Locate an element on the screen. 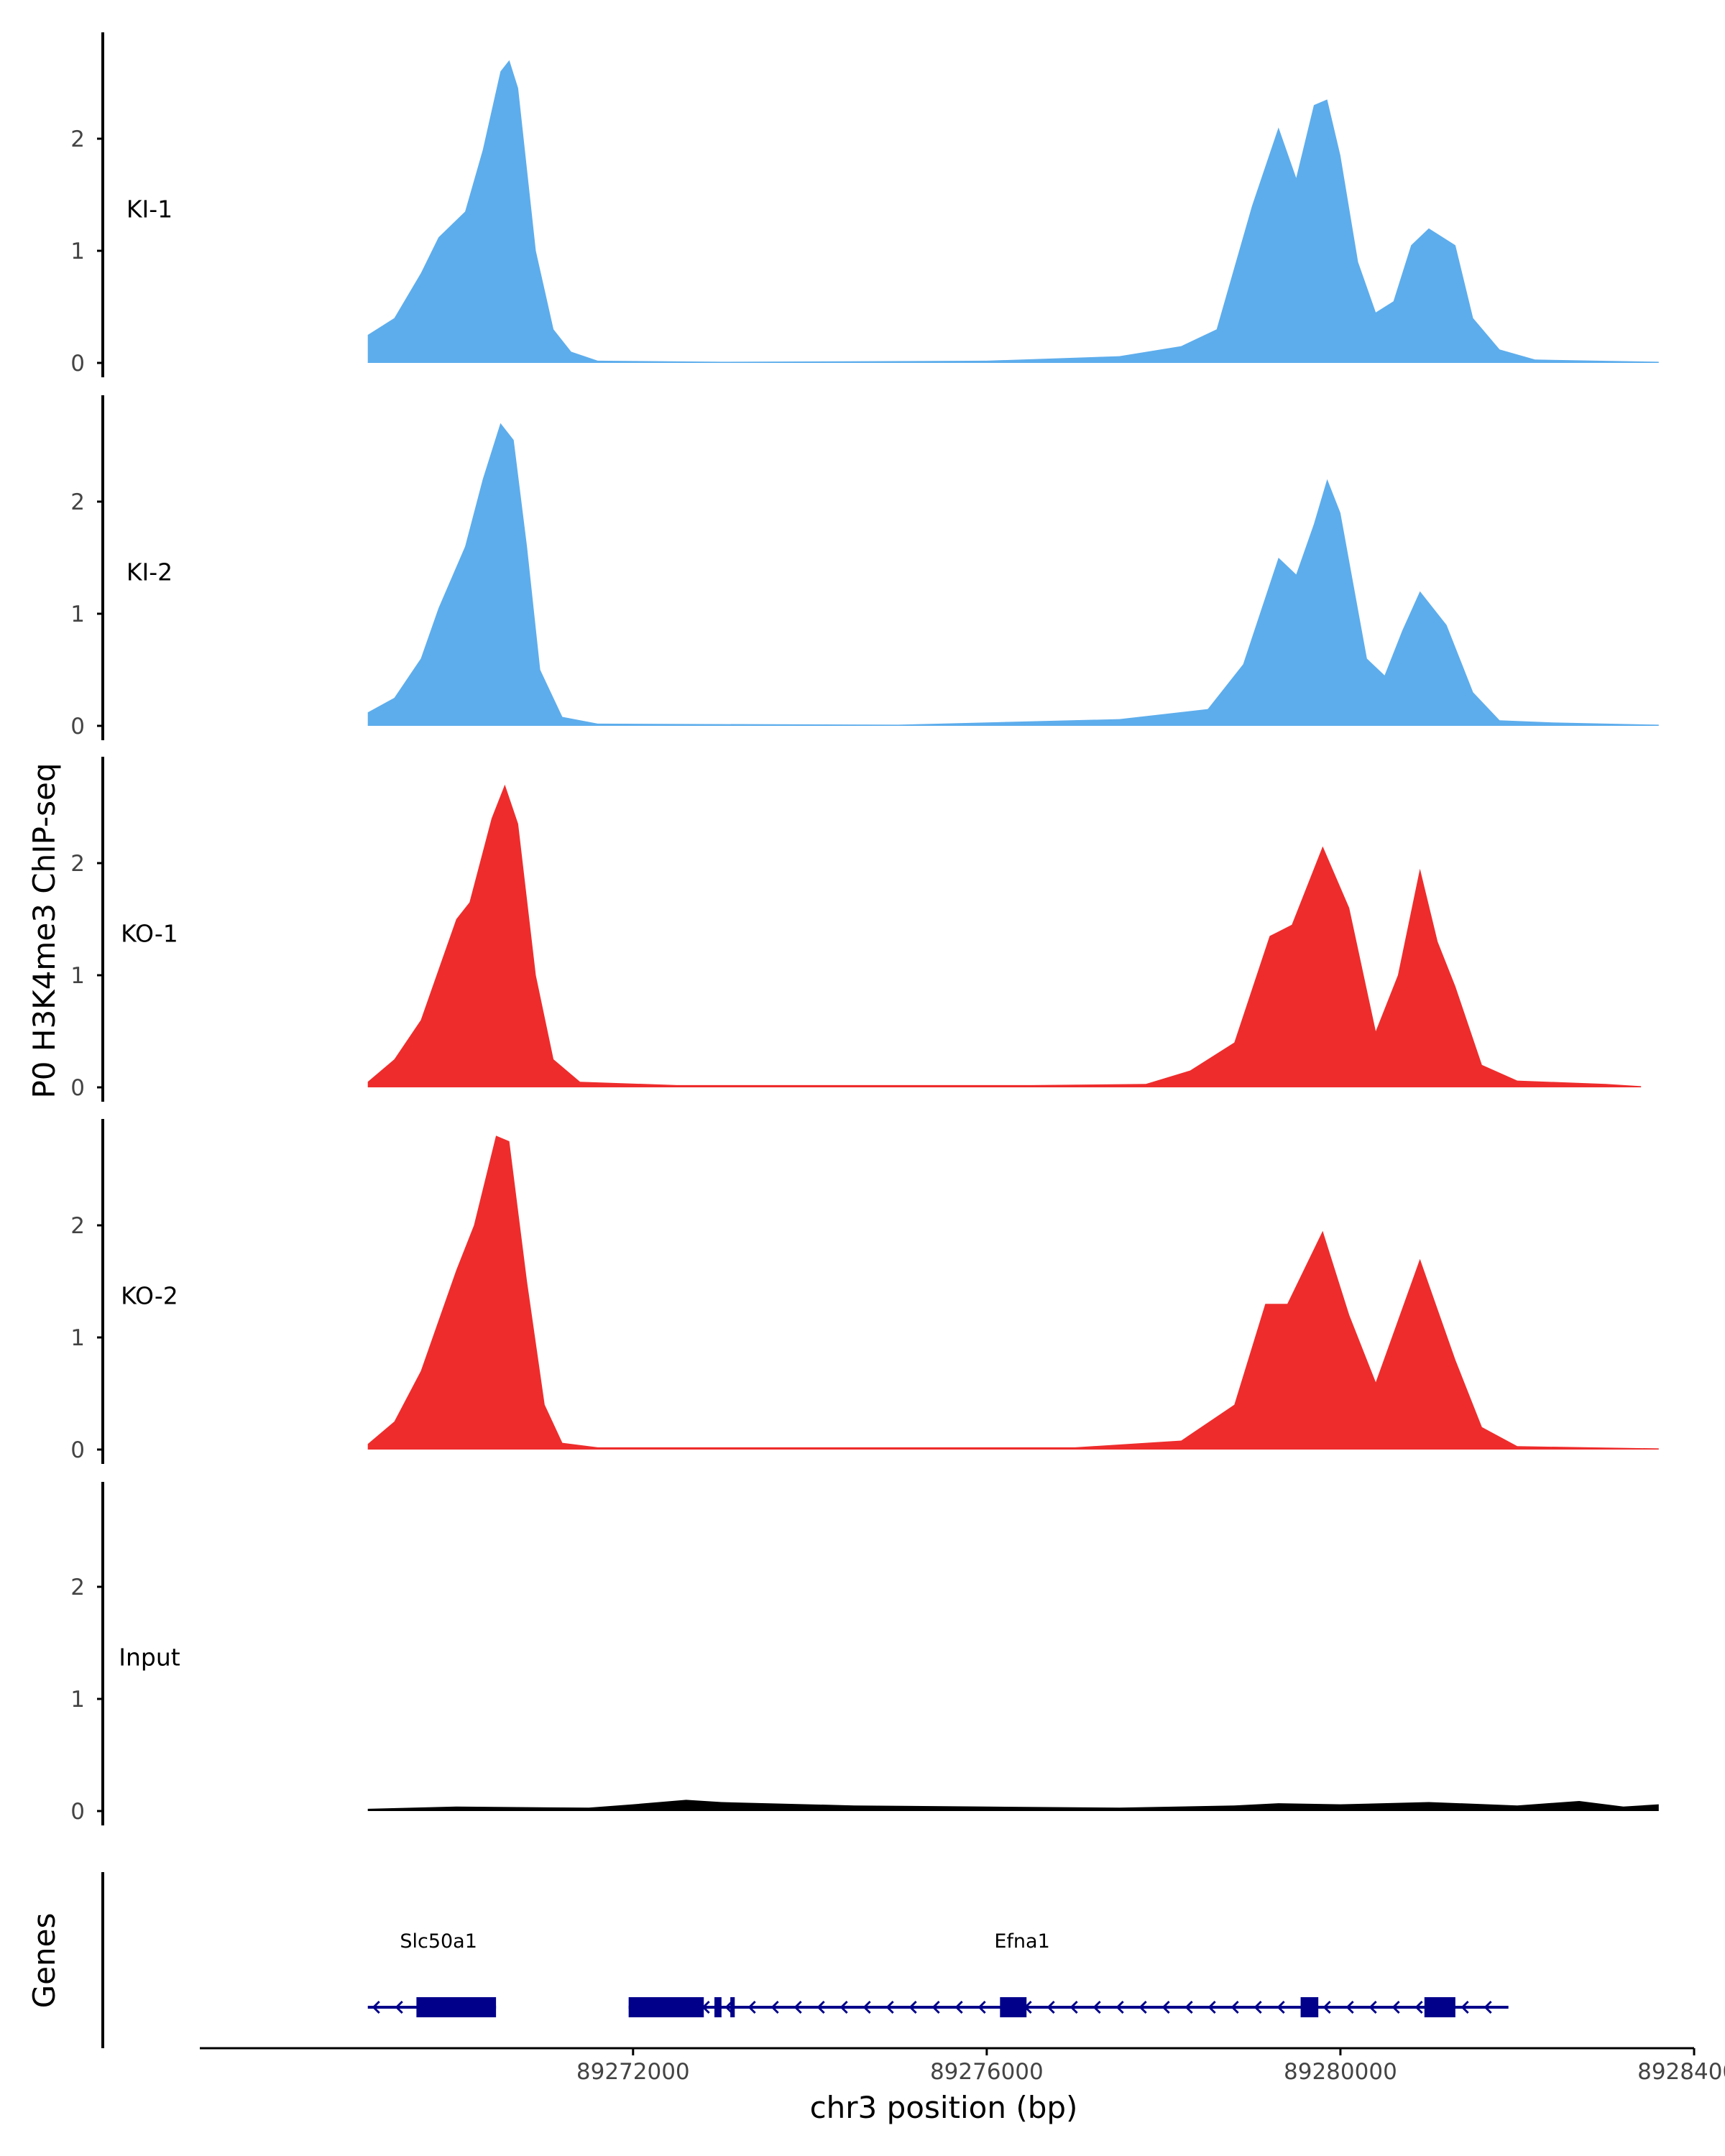 This screenshot has width=1725, height=2156. track-label: KO-2 is located at coordinates (149, 1296).